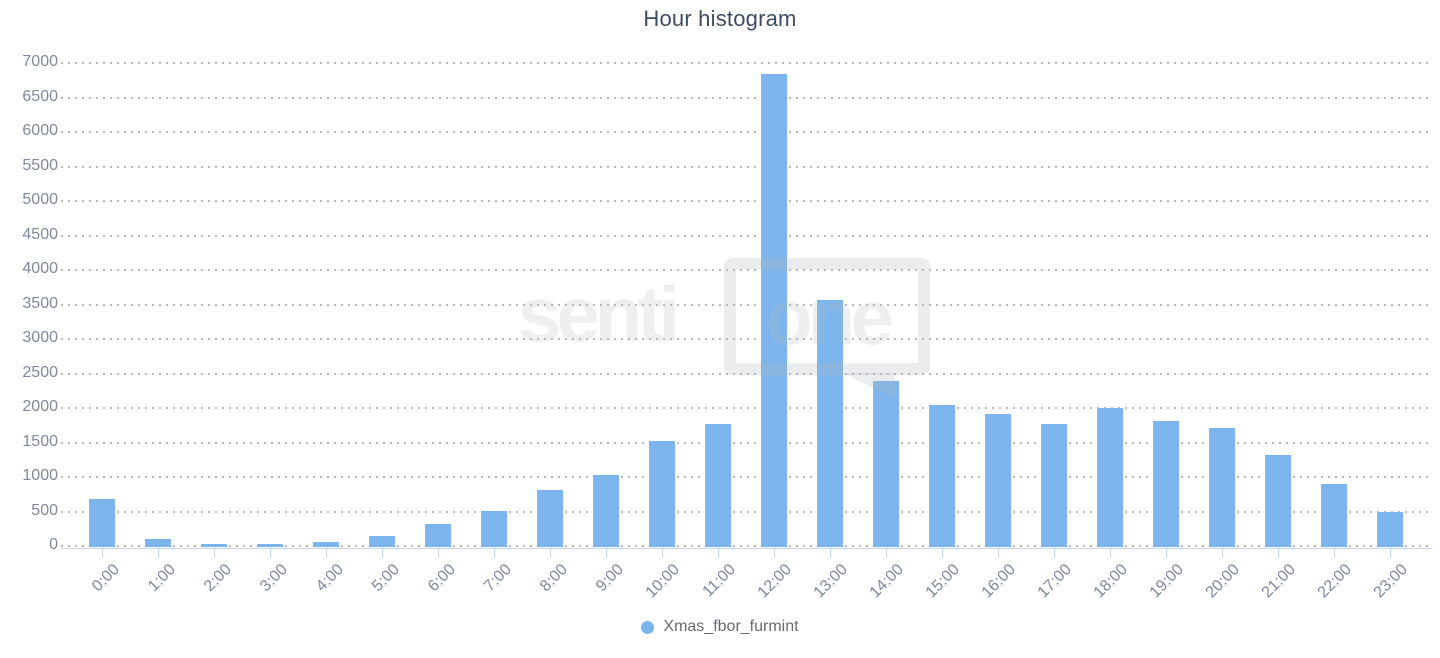  I want to click on y-axis-label: 500, so click(44, 510).